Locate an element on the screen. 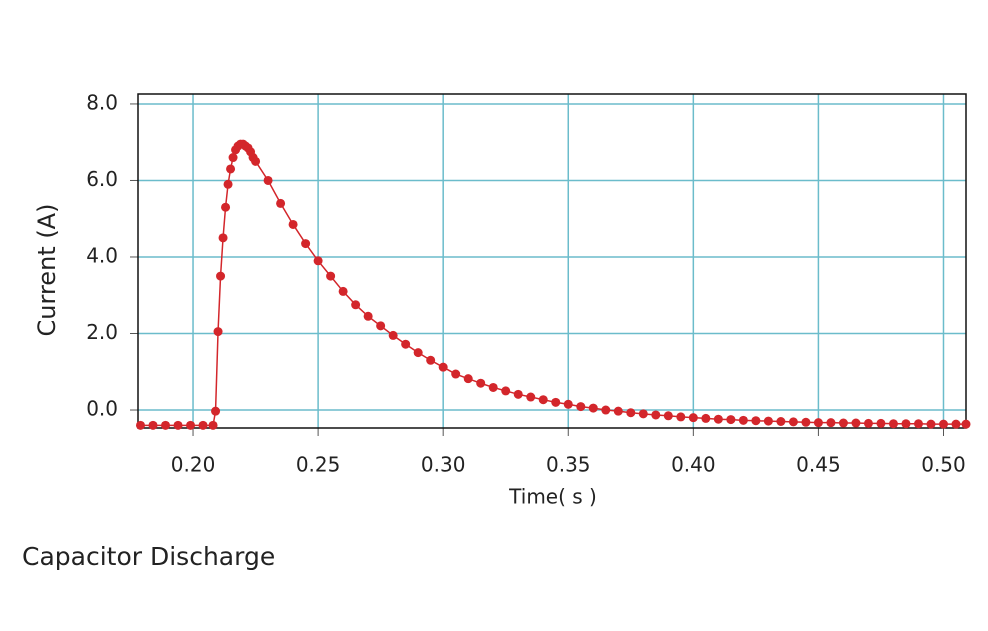 The height and width of the screenshot is (631, 988). x-tick-label: 0.30 is located at coordinates (443, 465).